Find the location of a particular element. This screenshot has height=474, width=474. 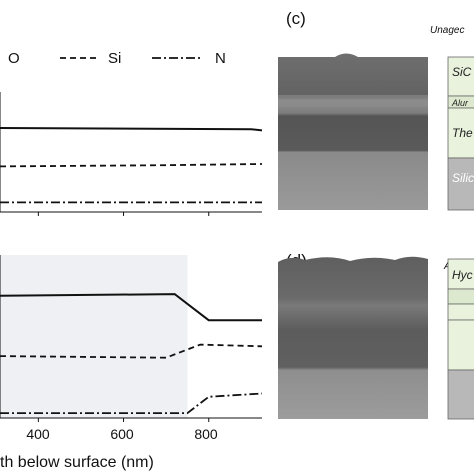

layer-label: The is located at coordinates (462, 133).